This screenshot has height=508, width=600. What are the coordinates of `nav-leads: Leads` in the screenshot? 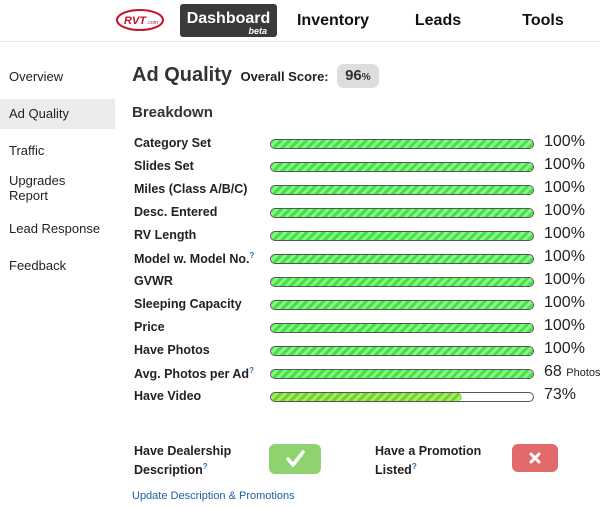 It's located at (438, 20).